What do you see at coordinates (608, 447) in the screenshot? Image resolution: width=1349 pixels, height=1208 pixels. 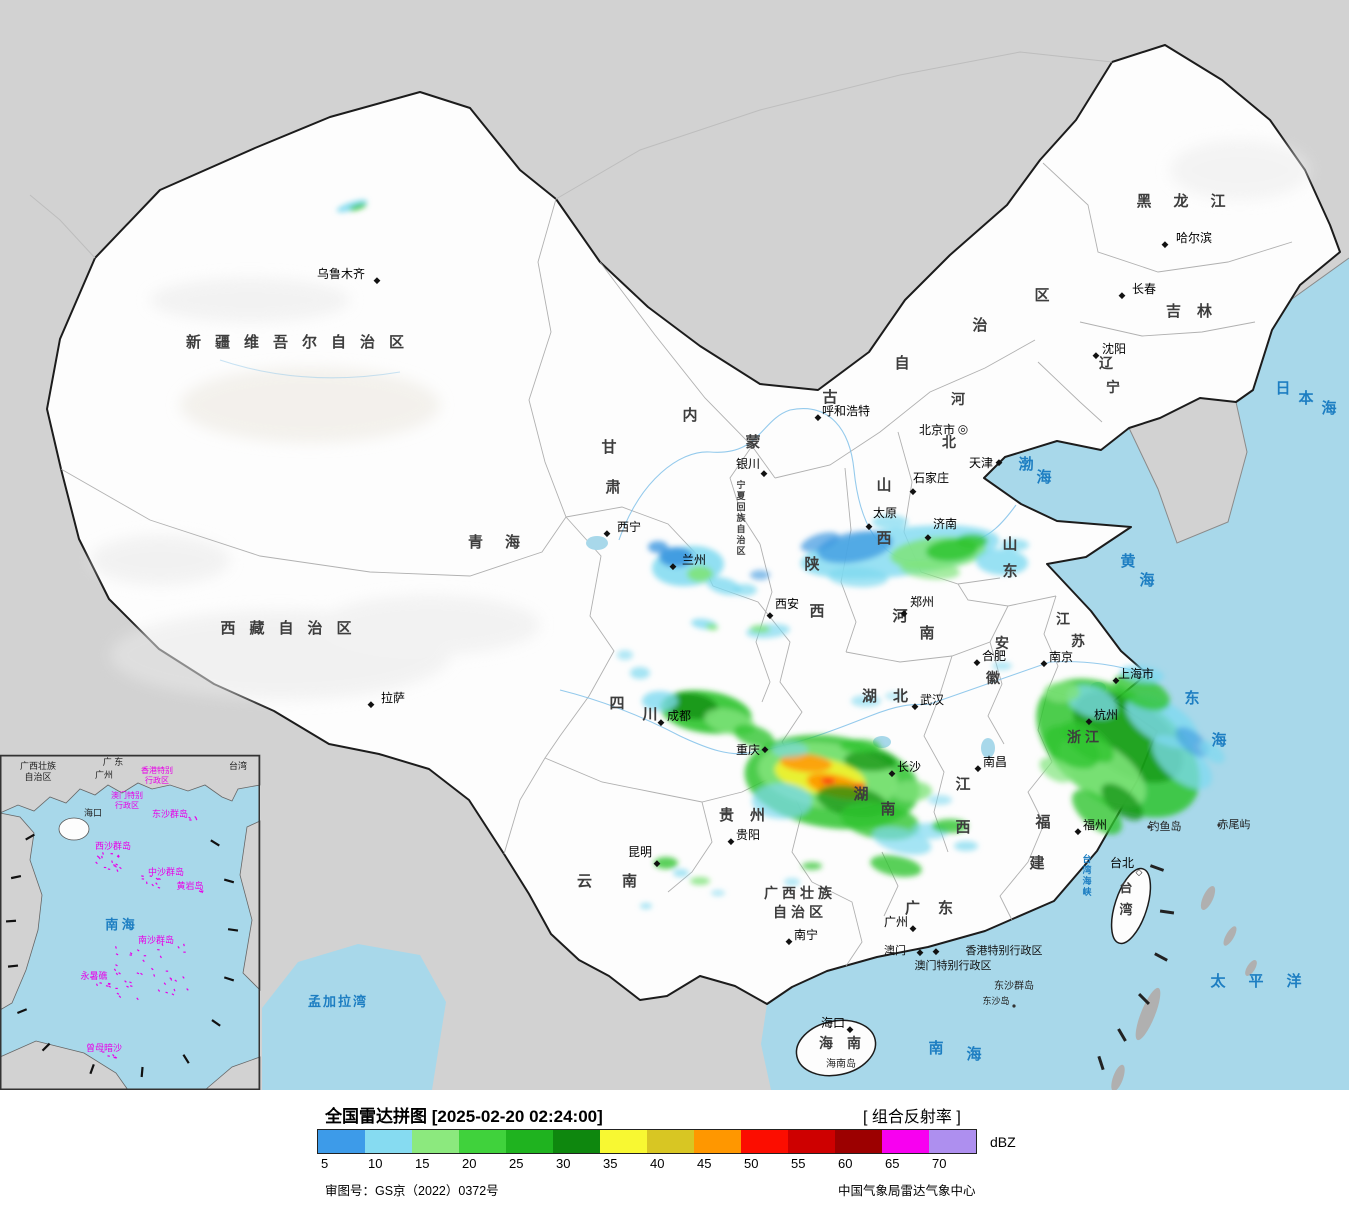 I see `province-label: 甘` at bounding box center [608, 447].